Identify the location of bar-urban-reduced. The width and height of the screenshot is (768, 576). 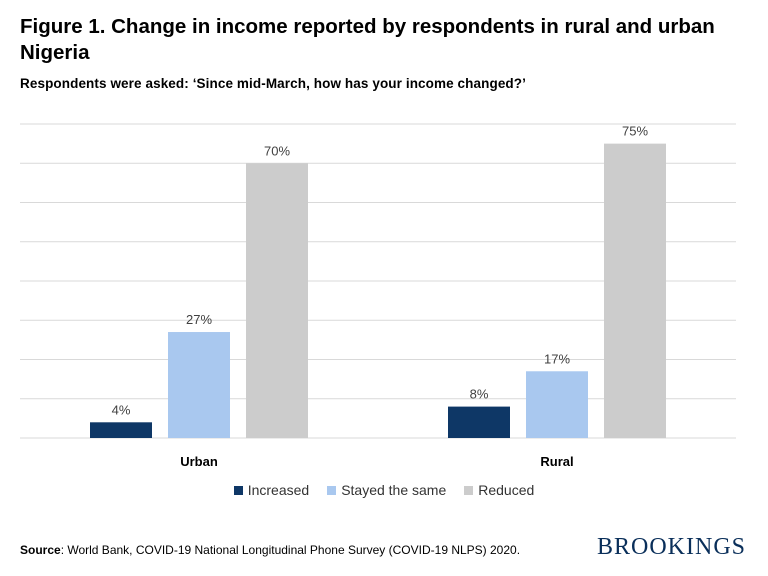
(277, 300).